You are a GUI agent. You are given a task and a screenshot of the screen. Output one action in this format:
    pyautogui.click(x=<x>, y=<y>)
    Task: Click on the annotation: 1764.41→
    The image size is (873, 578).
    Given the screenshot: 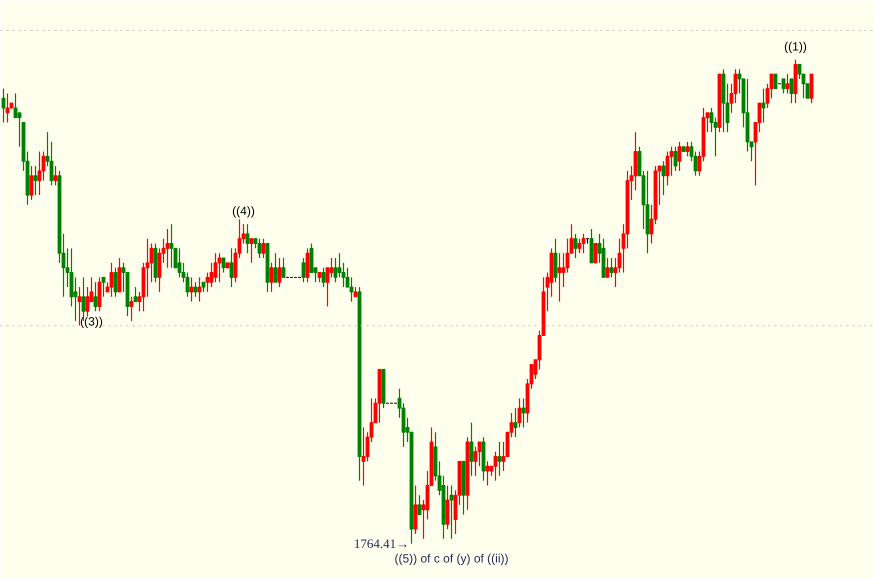 What is the action you would take?
    pyautogui.click(x=382, y=544)
    